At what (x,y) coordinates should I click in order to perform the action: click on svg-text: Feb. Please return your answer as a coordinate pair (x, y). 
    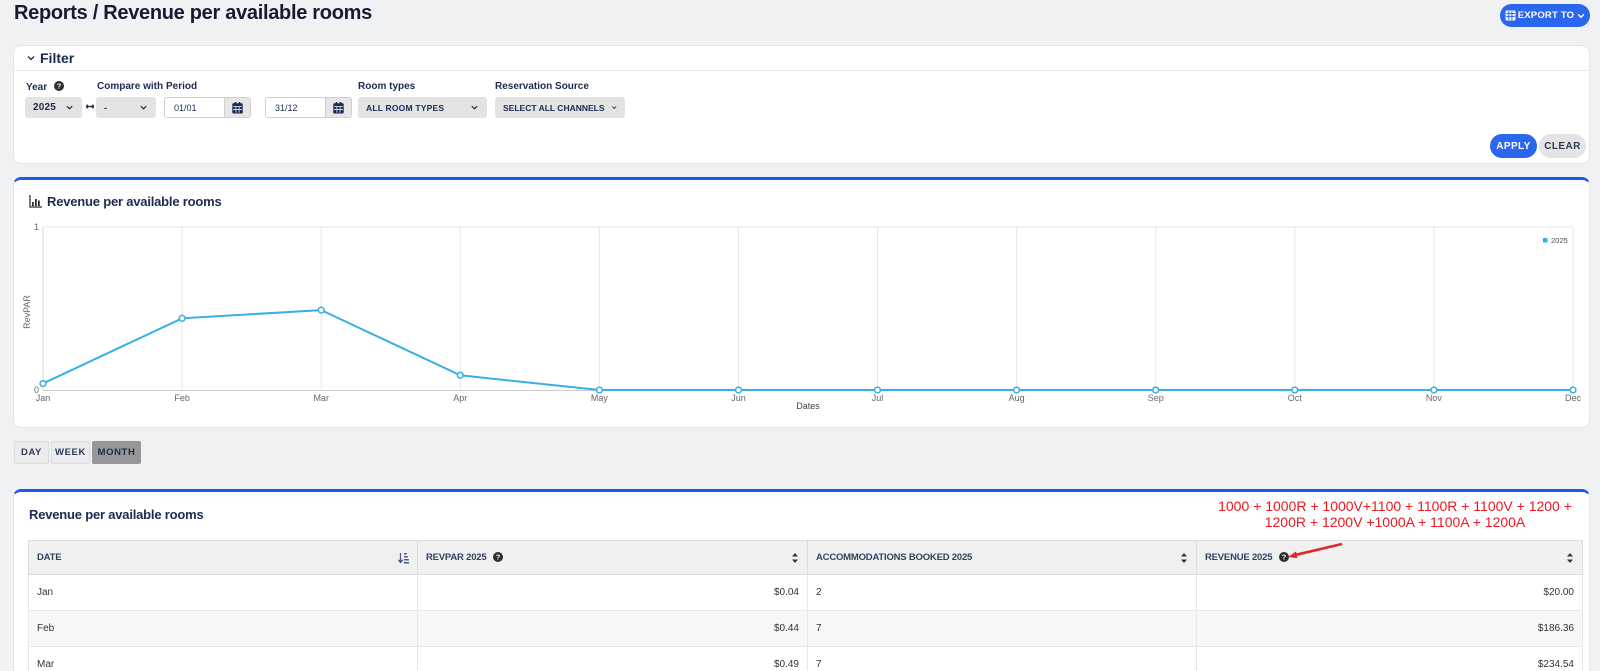
    Looking at the image, I should click on (182, 398).